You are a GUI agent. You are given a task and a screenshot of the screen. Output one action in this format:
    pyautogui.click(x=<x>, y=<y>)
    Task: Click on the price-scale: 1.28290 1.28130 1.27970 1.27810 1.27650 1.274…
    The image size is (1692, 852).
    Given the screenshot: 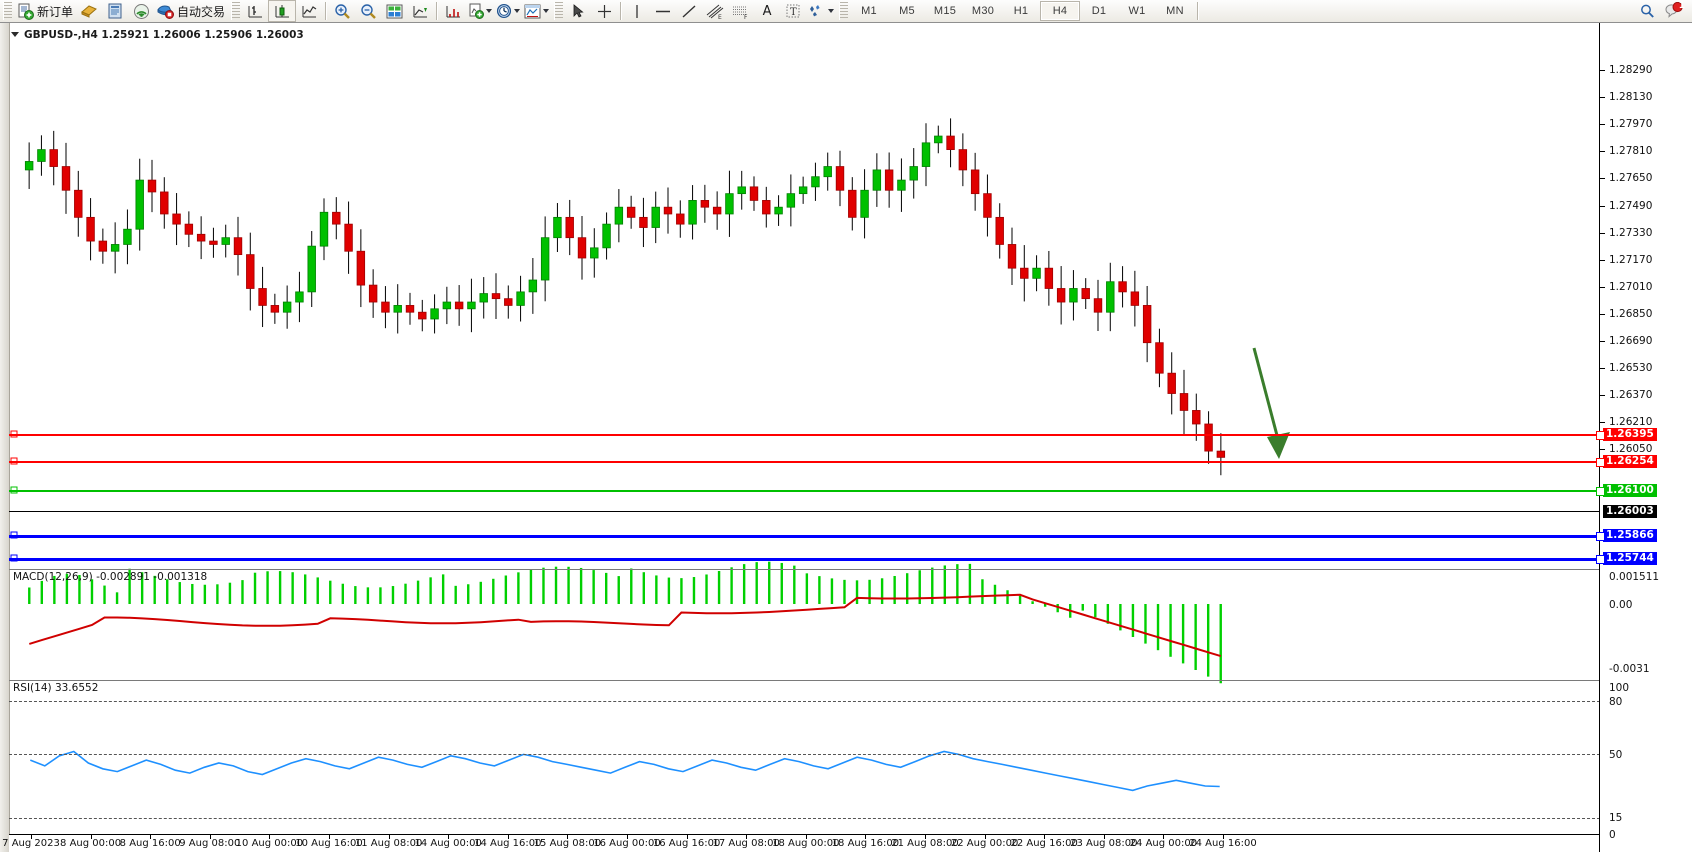 What is the action you would take?
    pyautogui.click(x=1644, y=437)
    